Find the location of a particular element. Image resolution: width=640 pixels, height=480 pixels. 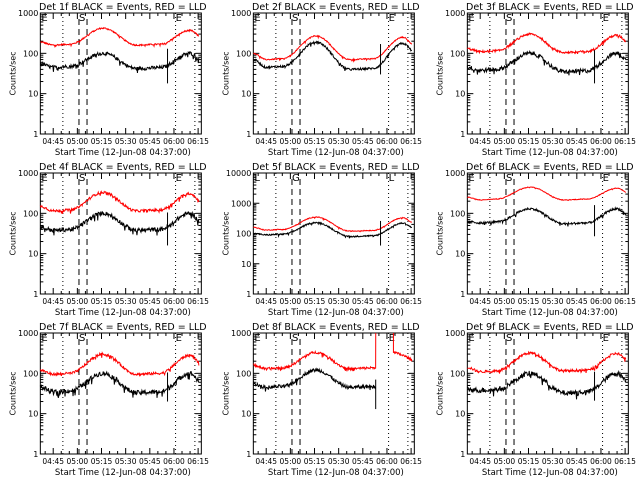

chart-title: Det 3f BLACK = Events, RED = LLD is located at coordinates (550, 7).